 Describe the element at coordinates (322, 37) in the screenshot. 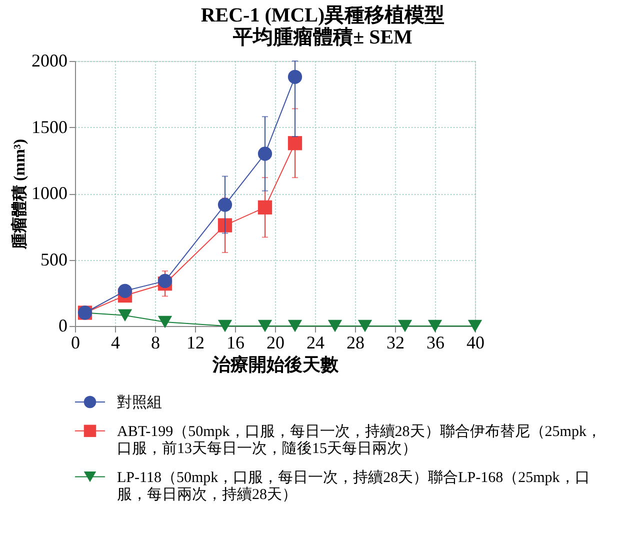

I see `text: 平均腫瘤體積± SEM` at that location.